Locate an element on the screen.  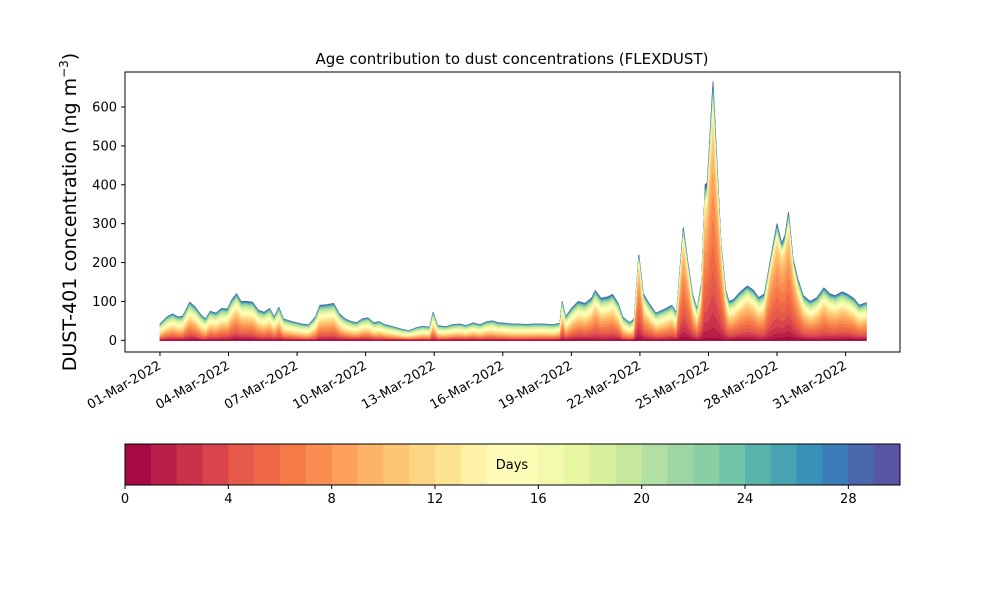
y-tick-label: 500 is located at coordinates (104, 146).